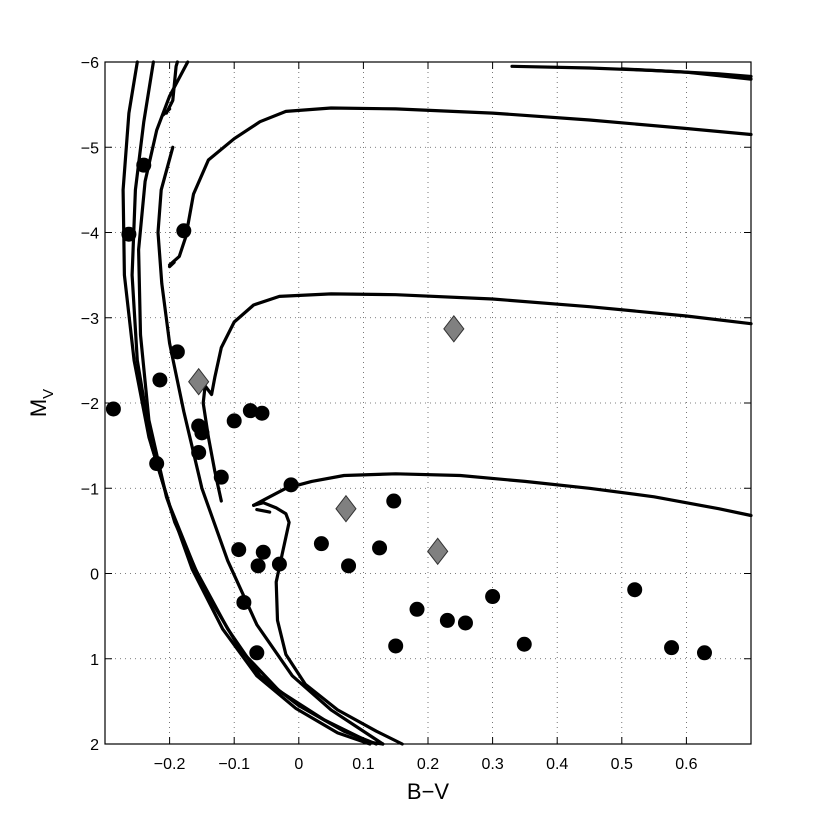 This screenshot has height=838, width=830. Describe the element at coordinates (90, 404) in the screenshot. I see `y-tick-label: −2` at that location.